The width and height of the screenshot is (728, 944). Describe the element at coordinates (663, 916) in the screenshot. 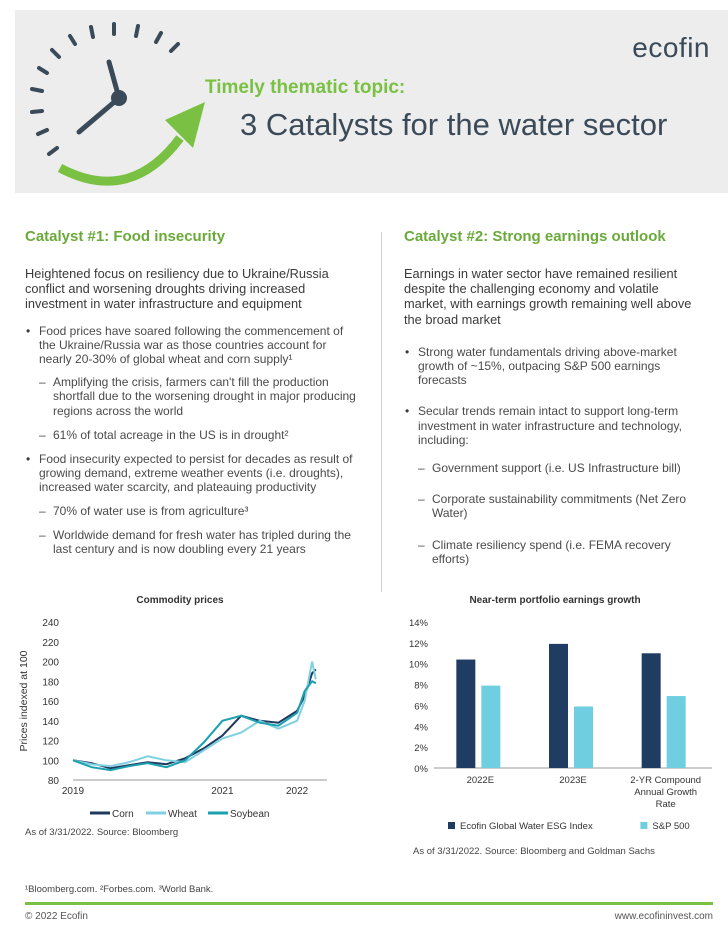

I see `website-link: www.ecofininvest.com` at that location.